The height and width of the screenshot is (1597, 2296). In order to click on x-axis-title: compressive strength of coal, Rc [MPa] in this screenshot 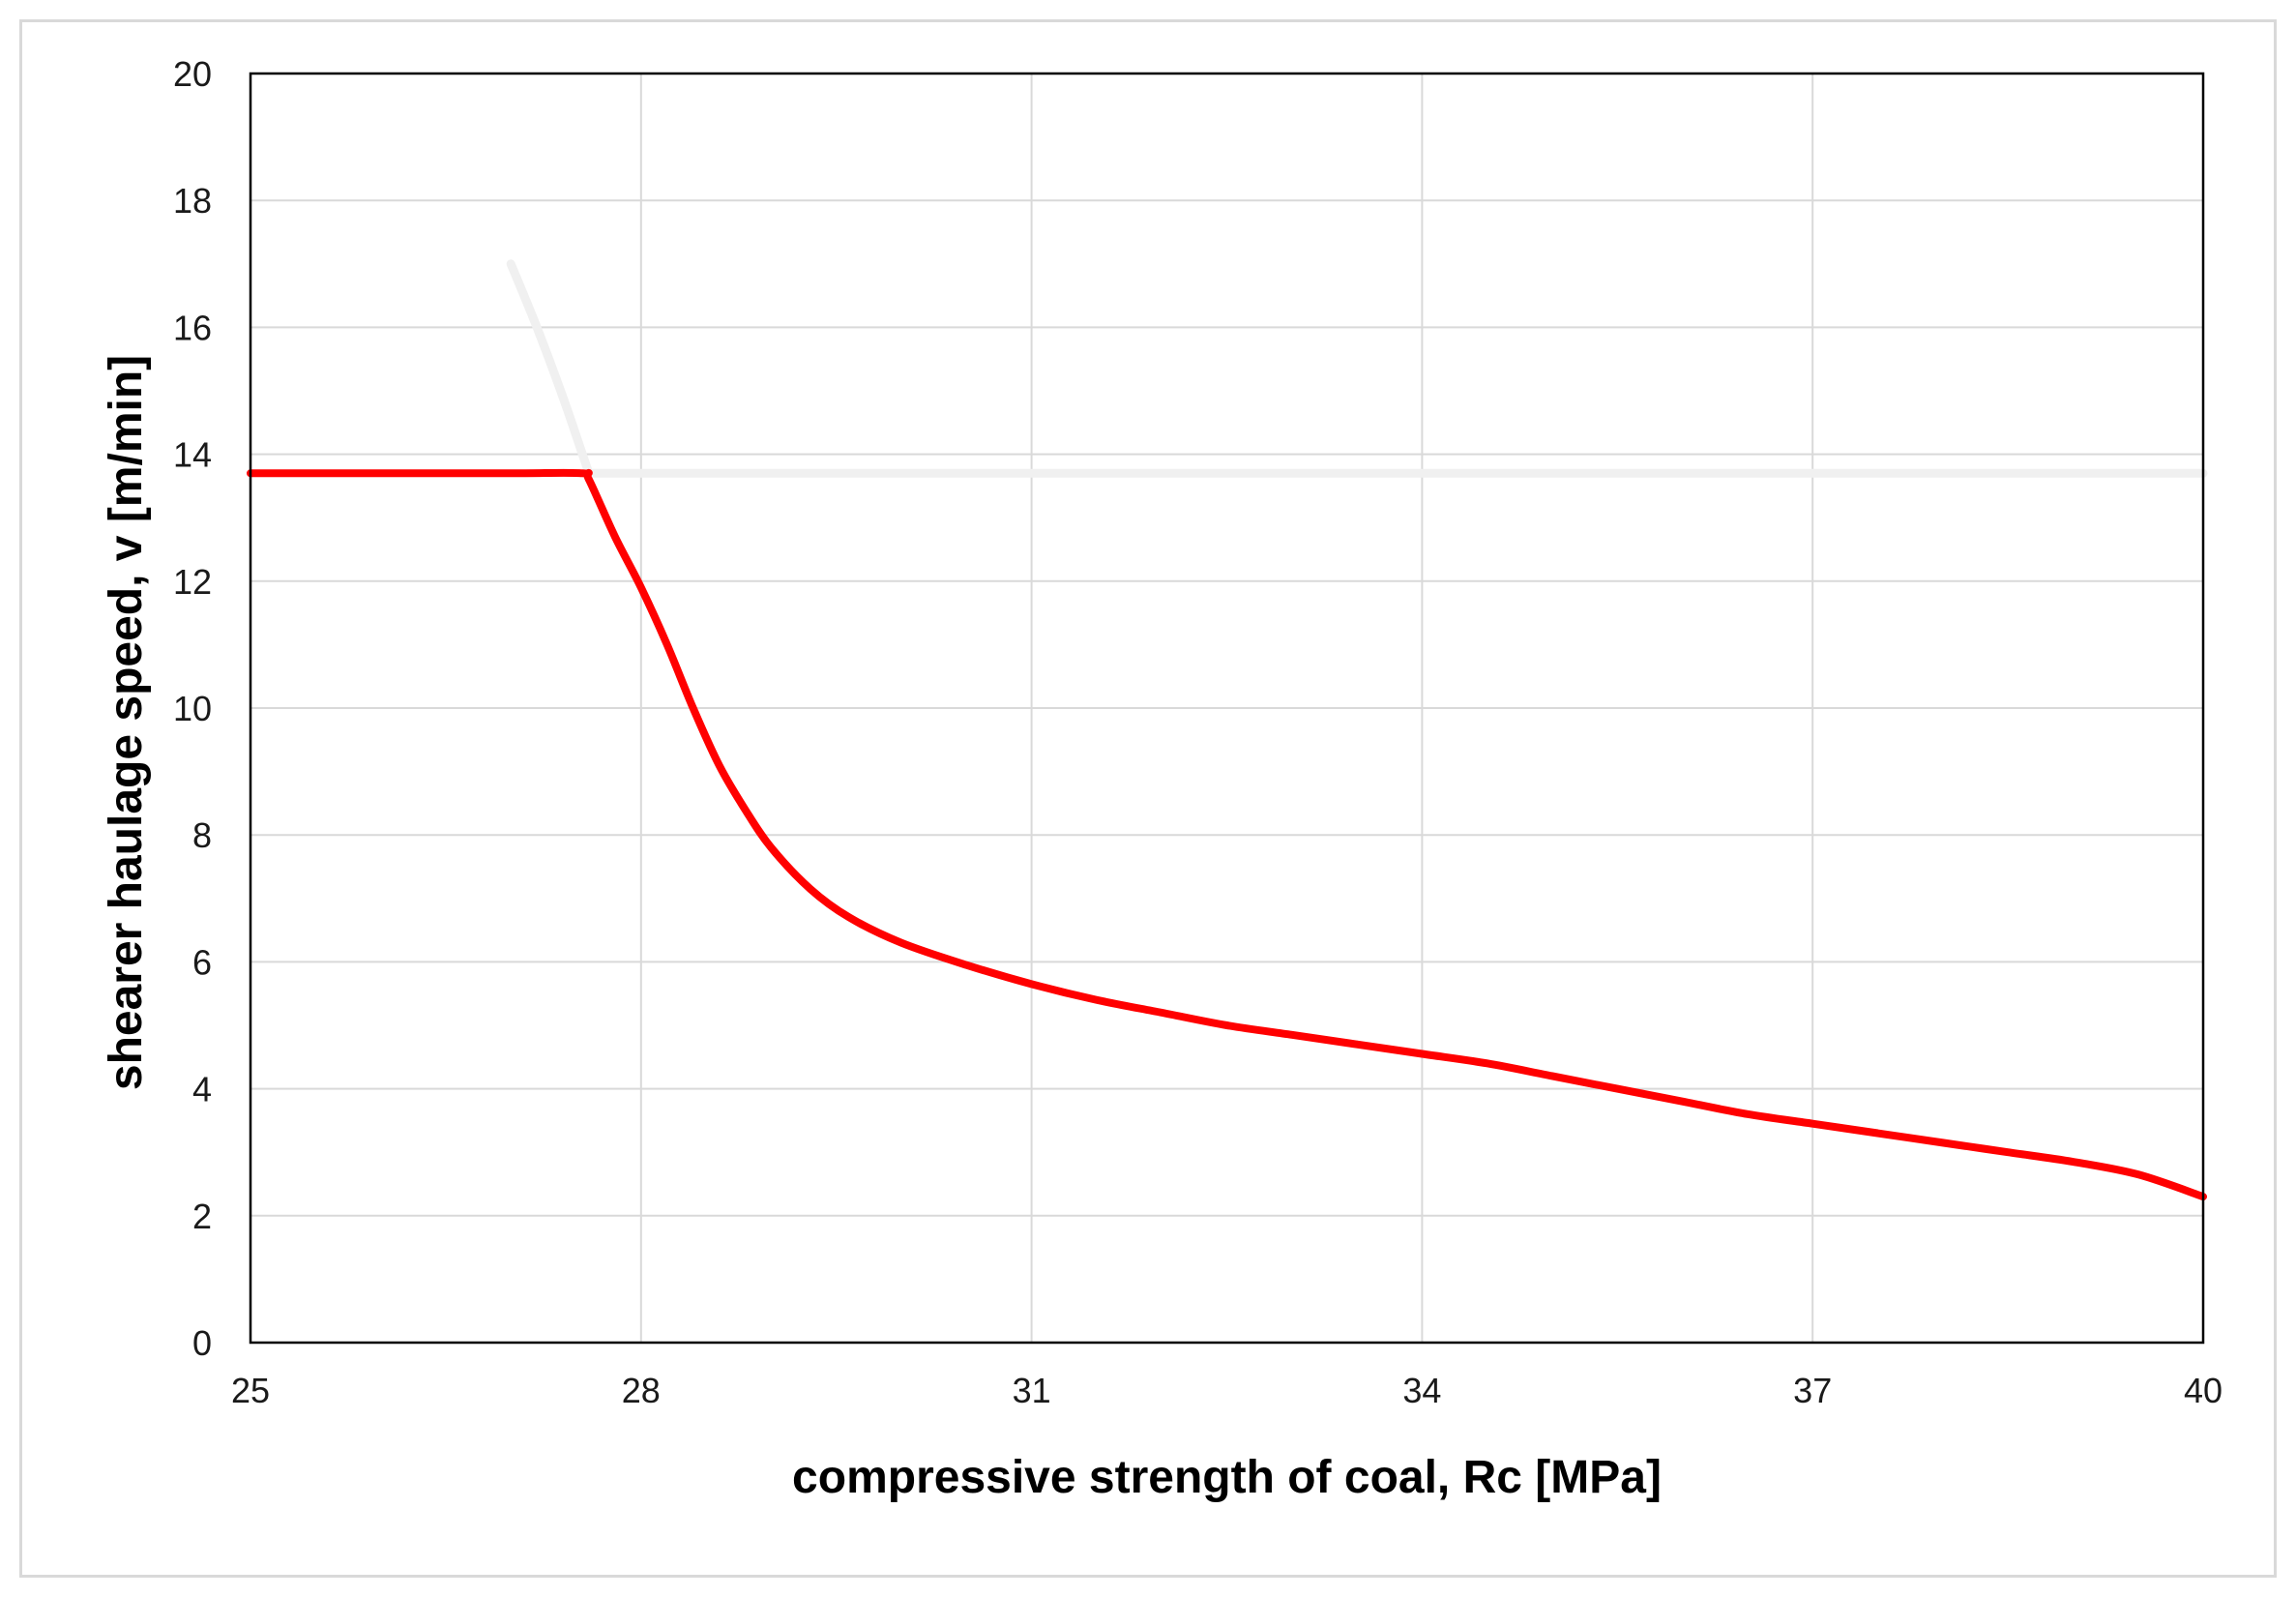, I will do `click(1227, 1477)`.